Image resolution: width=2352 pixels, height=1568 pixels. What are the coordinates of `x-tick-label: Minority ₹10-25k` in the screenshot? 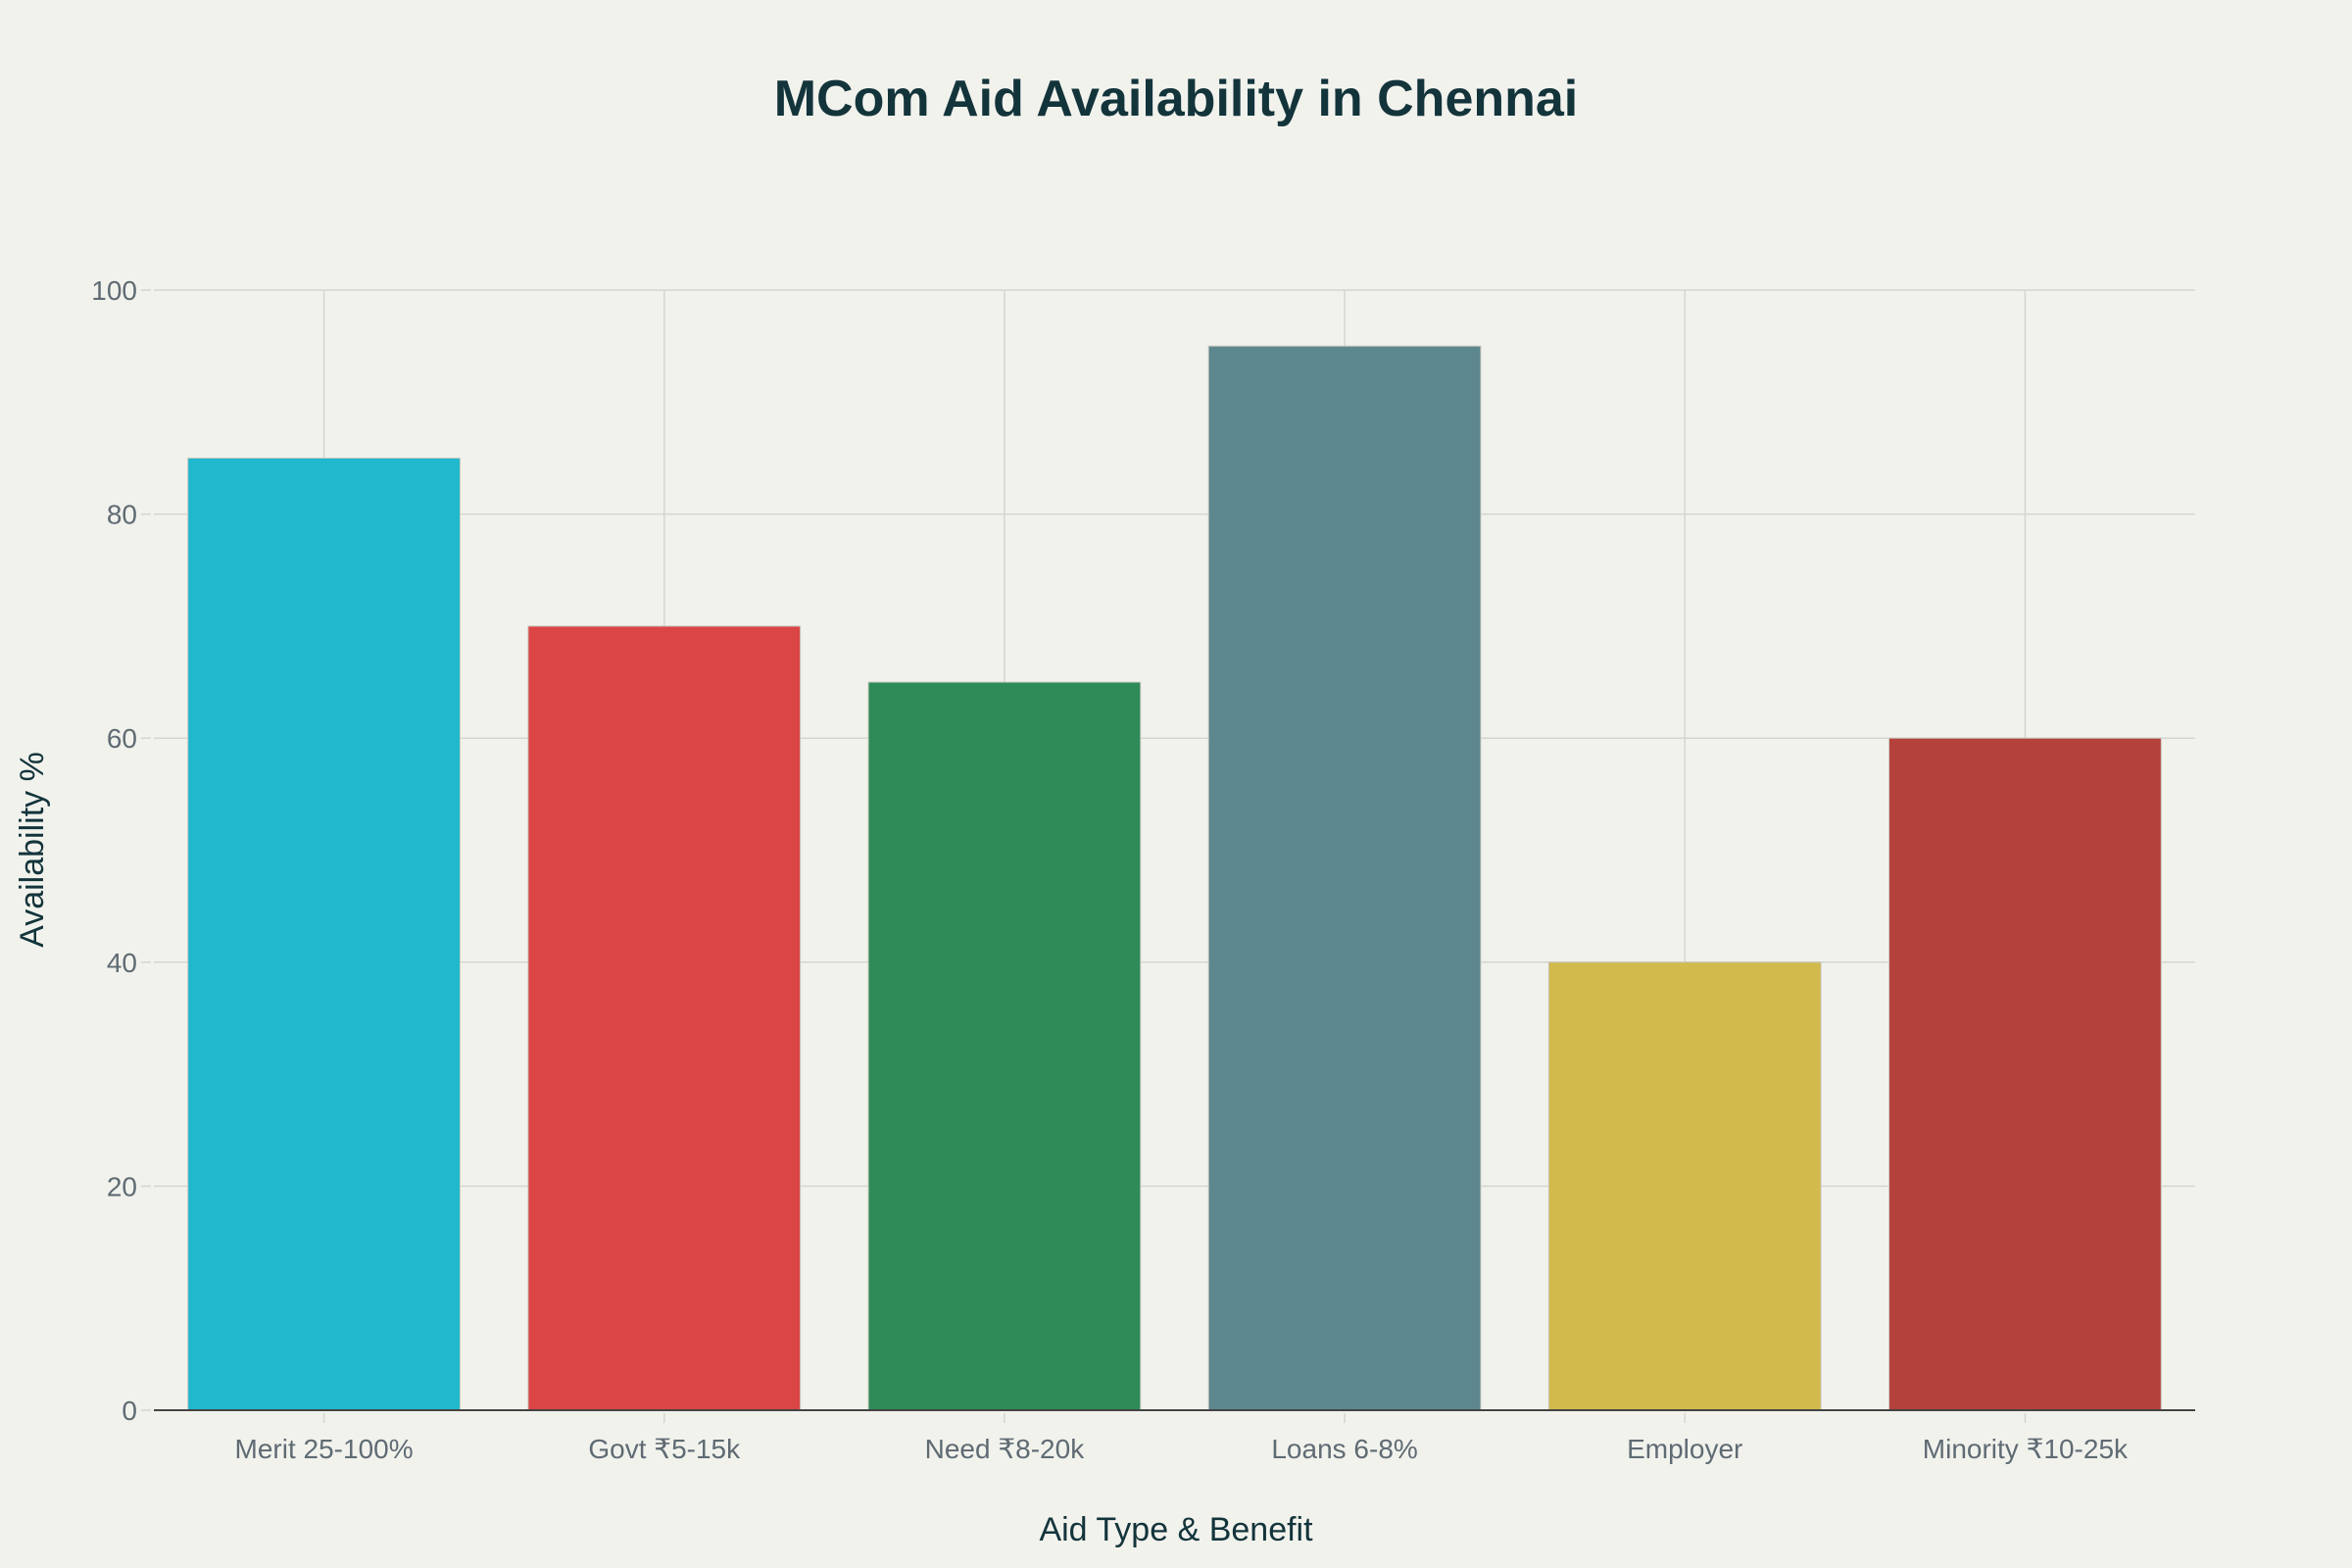 It's located at (2026, 1449).